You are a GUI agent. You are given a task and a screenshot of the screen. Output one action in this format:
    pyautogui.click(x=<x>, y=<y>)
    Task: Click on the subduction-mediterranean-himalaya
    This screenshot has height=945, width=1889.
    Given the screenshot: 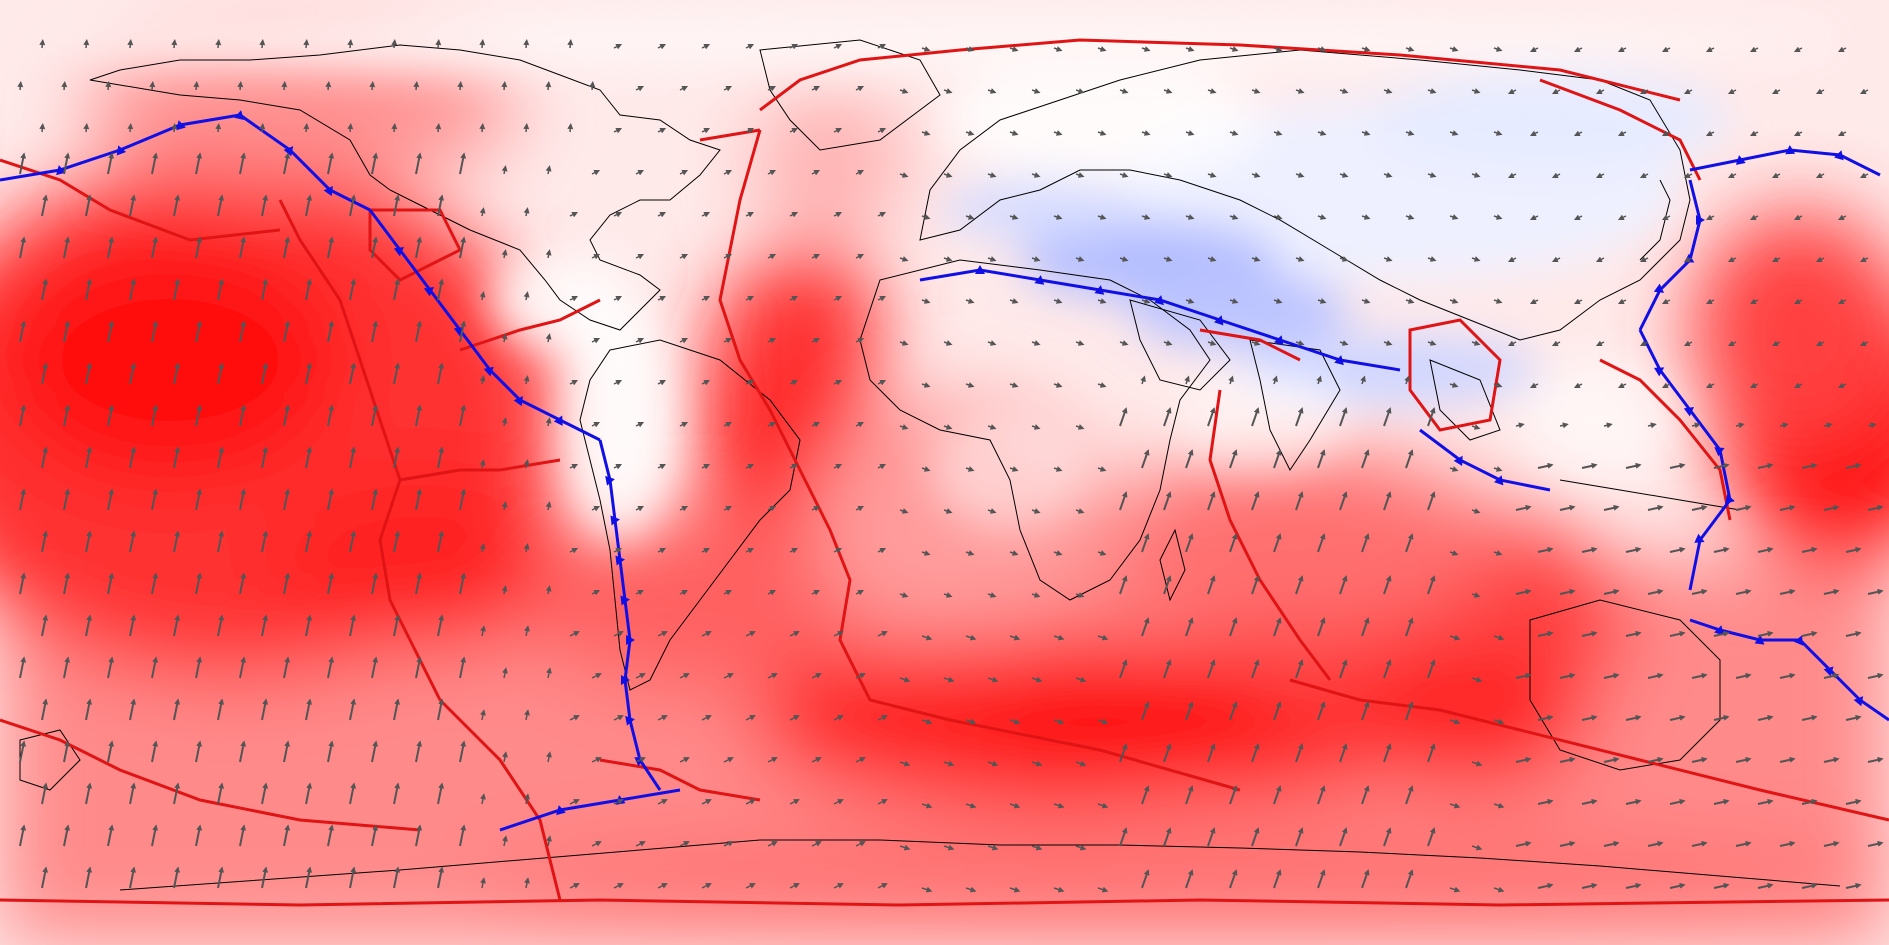 What is the action you would take?
    pyautogui.click(x=1160, y=318)
    